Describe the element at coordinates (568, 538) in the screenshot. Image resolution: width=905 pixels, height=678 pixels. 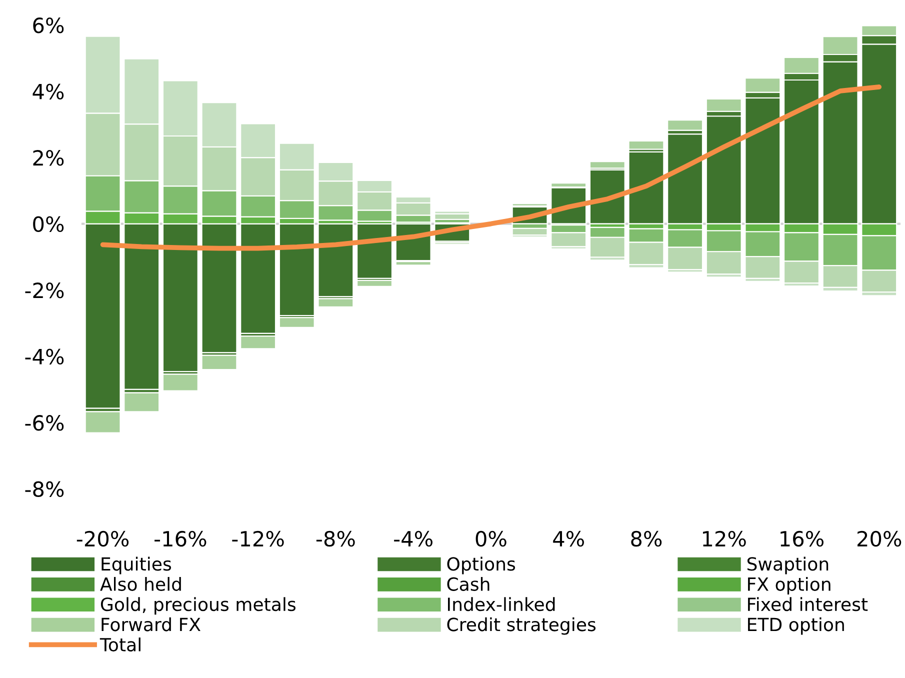
I see `x-tick-label: 4%` at that location.